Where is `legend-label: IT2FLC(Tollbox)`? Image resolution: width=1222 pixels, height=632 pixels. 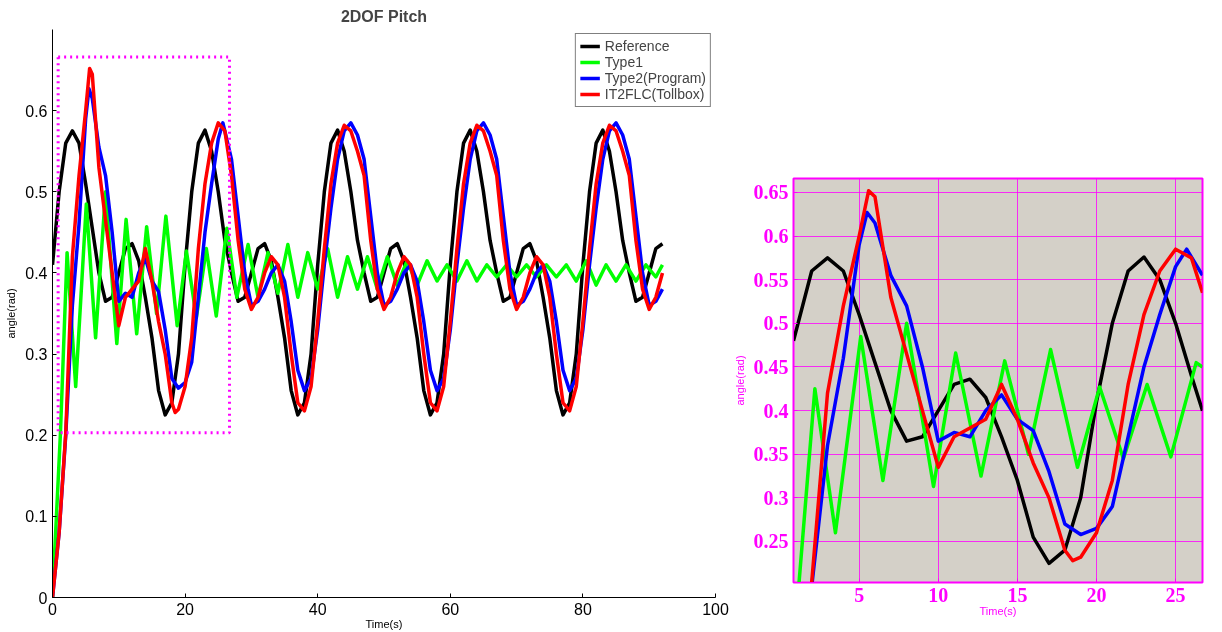
legend-label: IT2FLC(Tollbox) is located at coordinates (654, 94).